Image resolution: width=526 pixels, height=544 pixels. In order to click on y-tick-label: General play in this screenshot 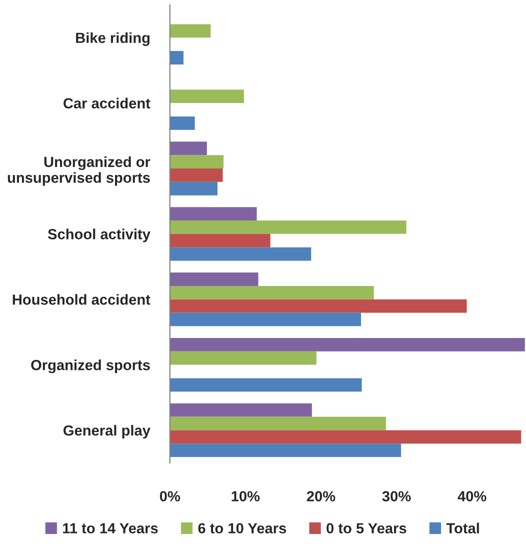, I will do `click(107, 431)`.